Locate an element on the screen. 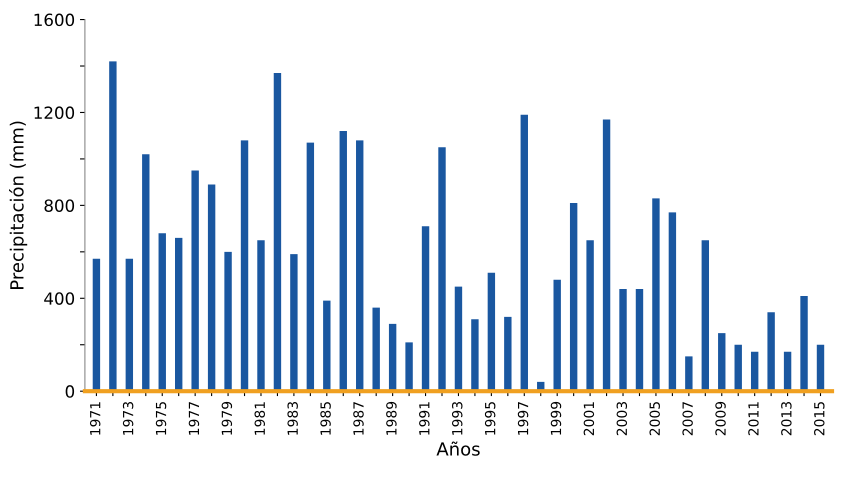 The height and width of the screenshot is (489, 849). x-tick-label: 1981 is located at coordinates (260, 418).